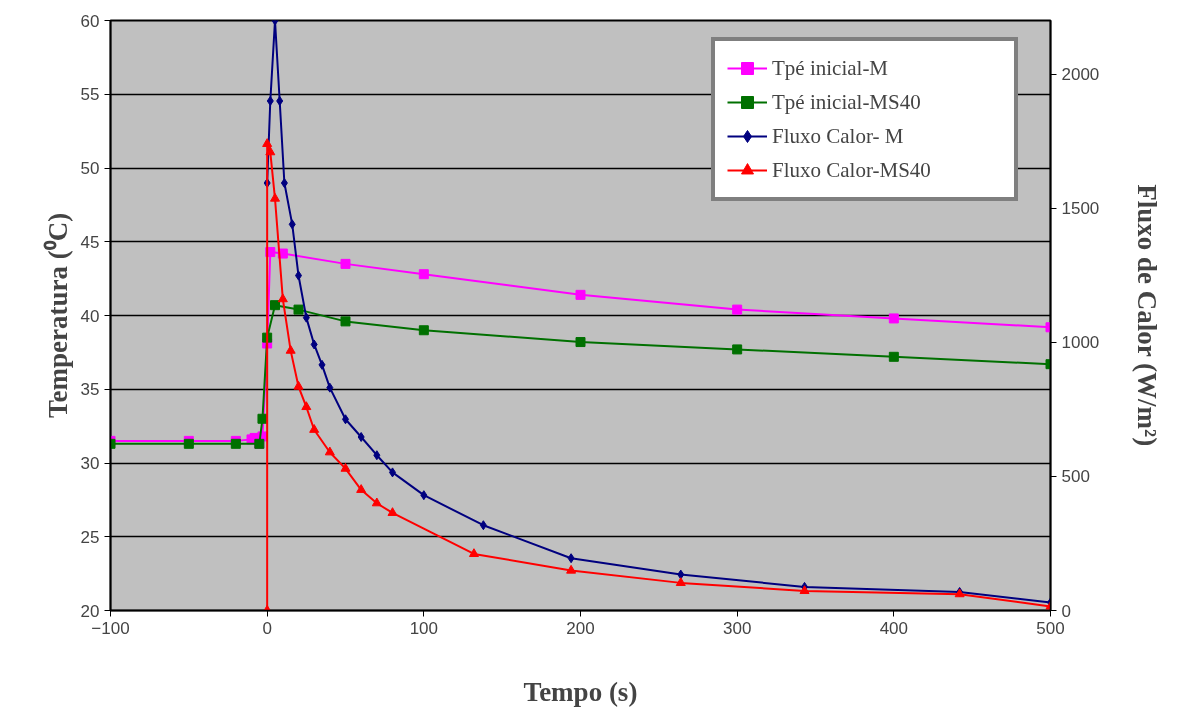 This screenshot has height=722, width=1201. Describe the element at coordinates (1050, 628) in the screenshot. I see `x-tick-label: 500` at that location.